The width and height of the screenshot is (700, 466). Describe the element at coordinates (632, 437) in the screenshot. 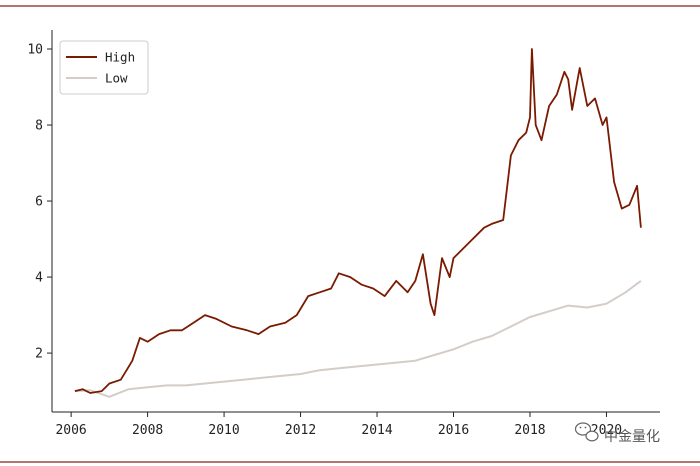

I see `watermark-text: 中金量化` at that location.